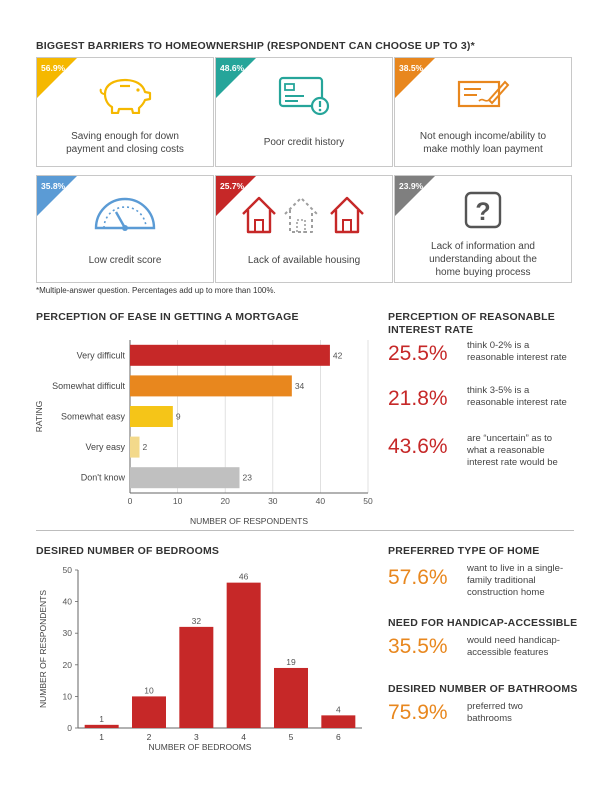 This screenshot has width=612, height=792. Describe the element at coordinates (125, 96) in the screenshot. I see `piggy-bank-icon` at that location.